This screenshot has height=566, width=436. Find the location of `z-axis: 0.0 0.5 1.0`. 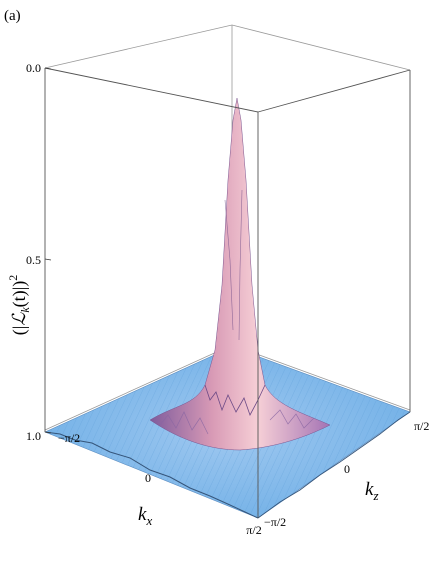

z-axis: 0.0 0.5 1.0 is located at coordinates (39, 252).